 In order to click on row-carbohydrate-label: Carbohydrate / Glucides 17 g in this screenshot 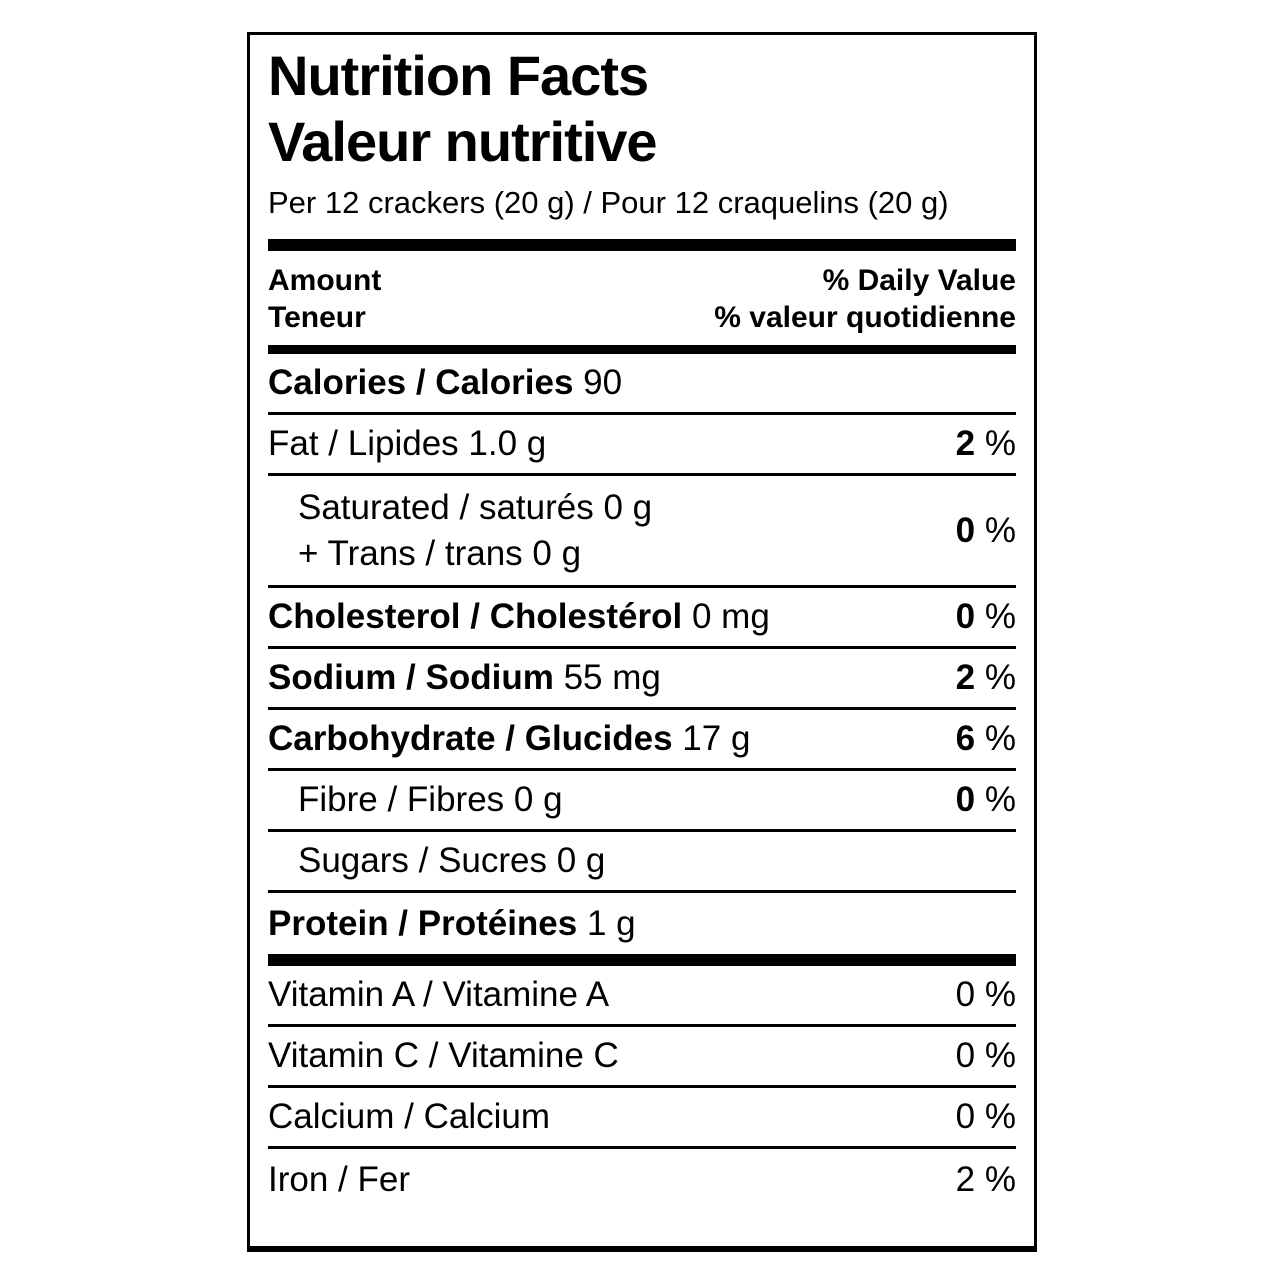, I will do `click(509, 738)`.